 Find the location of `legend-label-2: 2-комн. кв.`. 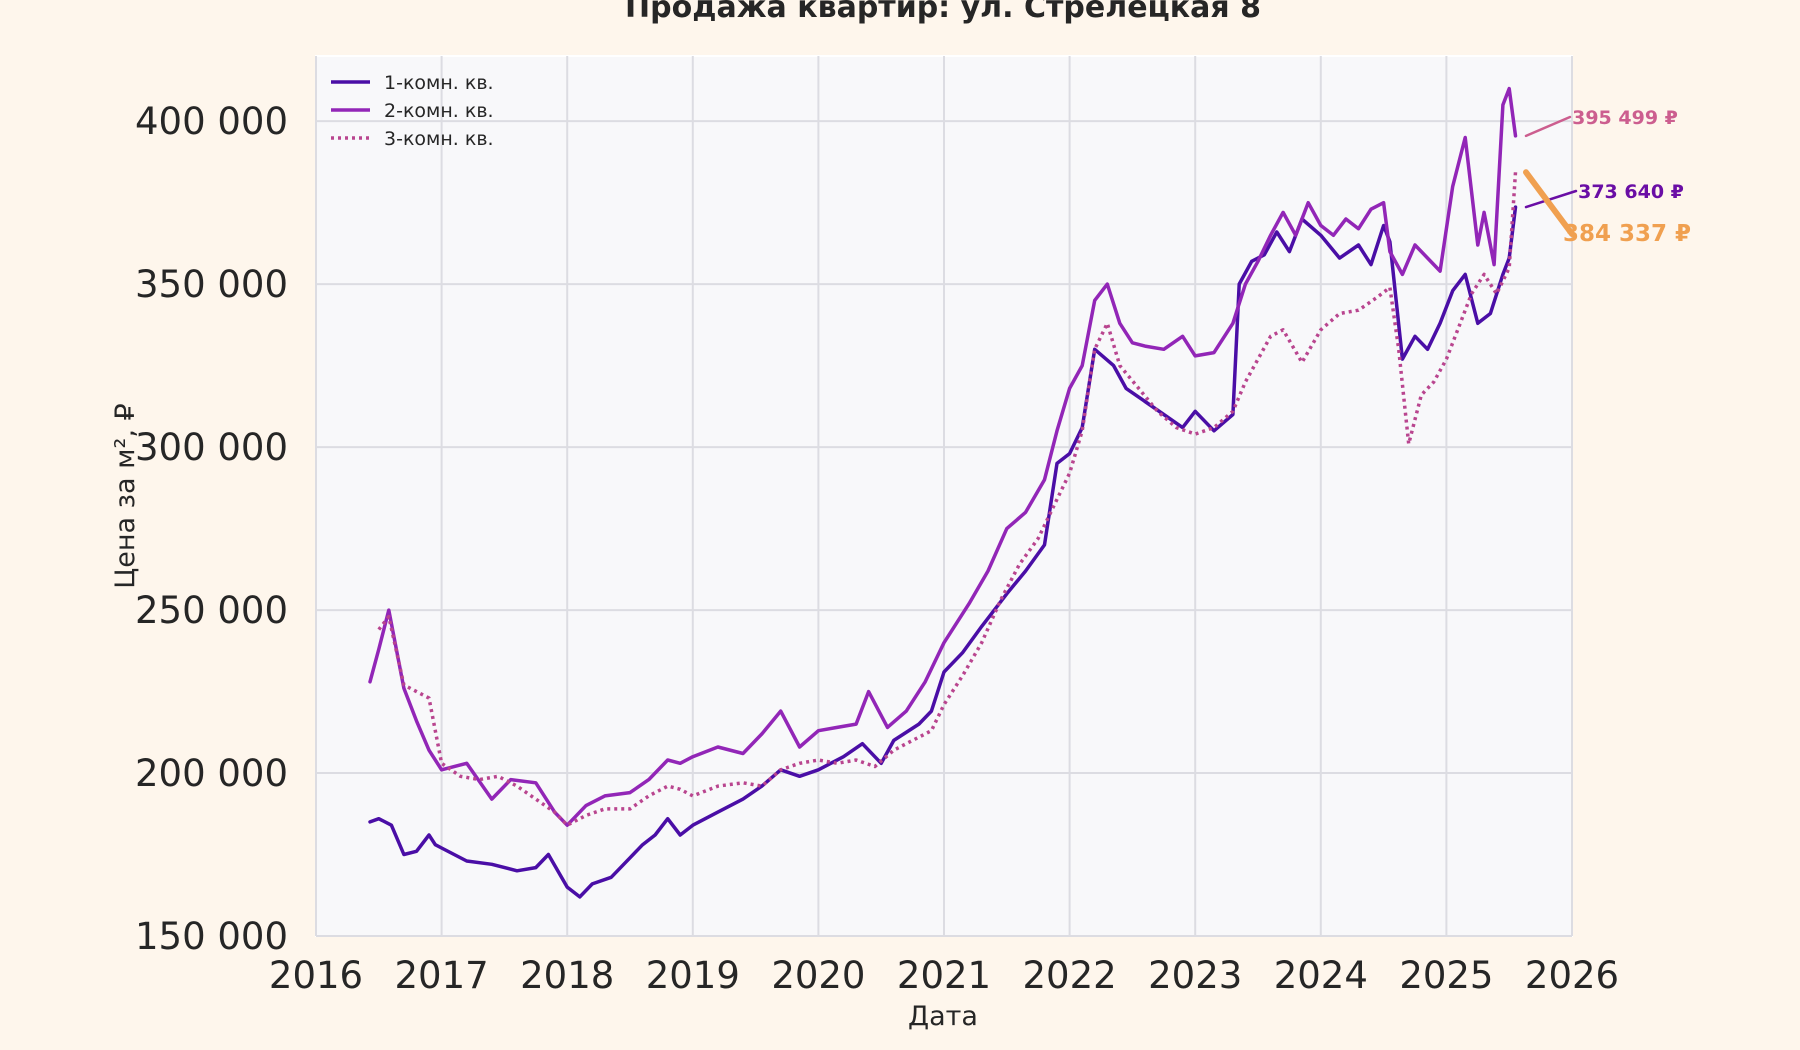

legend-label-2: 2-комн. кв. is located at coordinates (439, 111).